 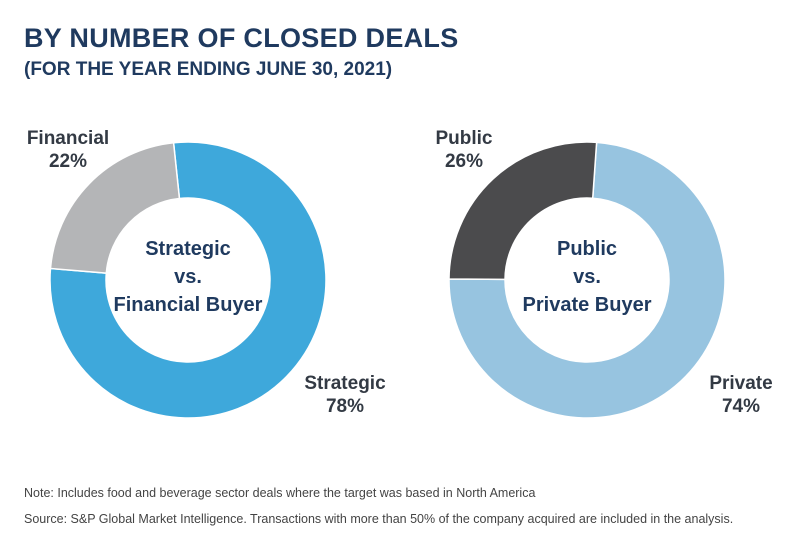 What do you see at coordinates (188, 249) in the screenshot?
I see `center-label-line-1: Strategic` at bounding box center [188, 249].